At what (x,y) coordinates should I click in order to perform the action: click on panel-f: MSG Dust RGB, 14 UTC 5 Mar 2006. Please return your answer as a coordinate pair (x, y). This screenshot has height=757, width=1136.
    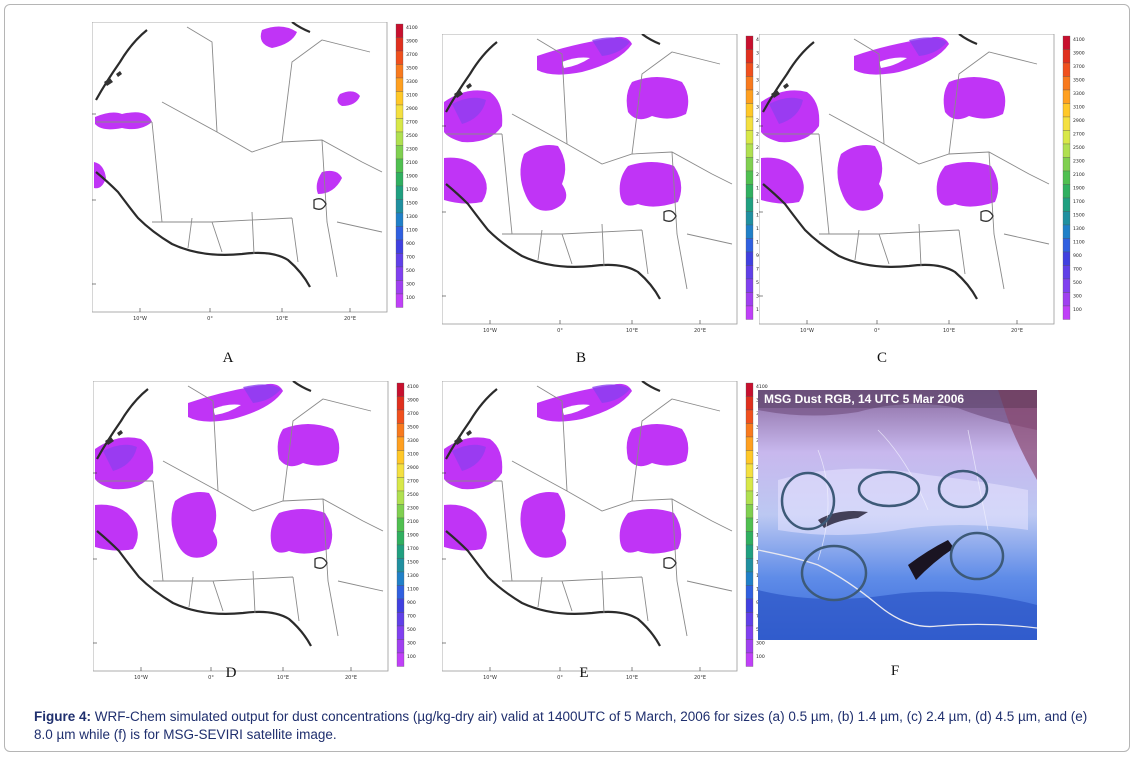
    Looking at the image, I should click on (897, 515).